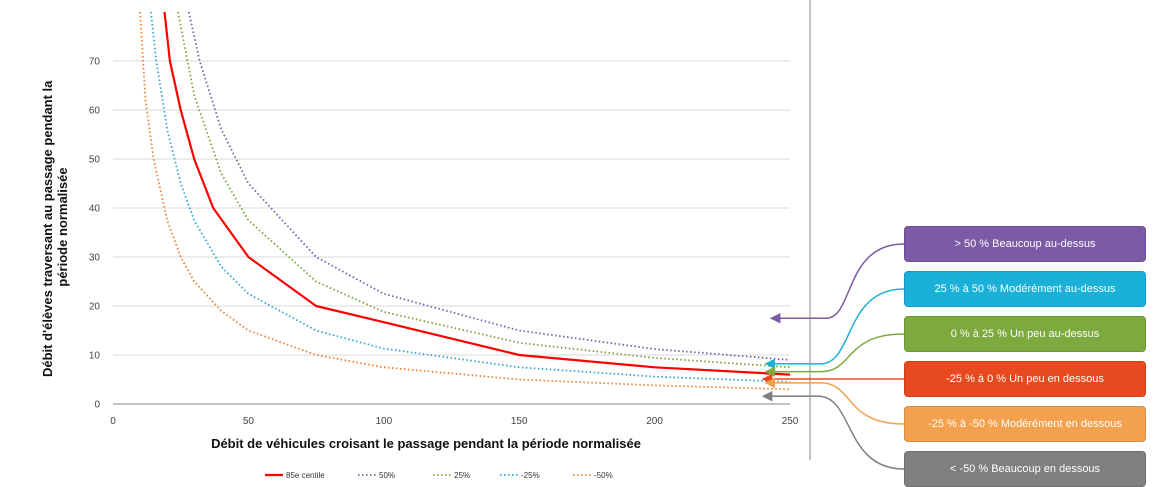 This screenshot has height=487, width=1160. Describe the element at coordinates (97, 405) in the screenshot. I see `y-tick-label: 0` at that location.